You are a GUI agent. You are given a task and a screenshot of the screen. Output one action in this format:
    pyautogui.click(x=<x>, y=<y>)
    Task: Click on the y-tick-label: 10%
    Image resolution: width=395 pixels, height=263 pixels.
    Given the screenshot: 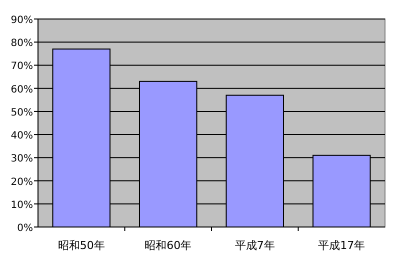 What is the action you would take?
    pyautogui.click(x=21, y=205)
    